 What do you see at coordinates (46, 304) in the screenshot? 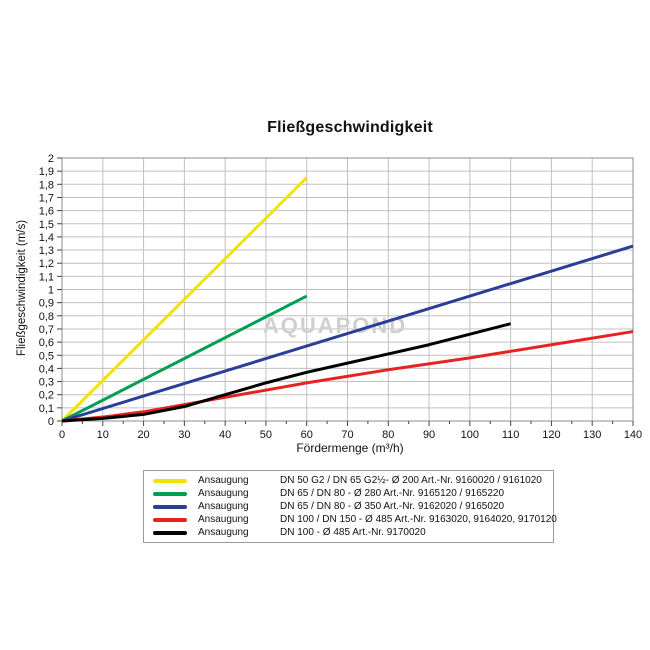
I see `y-tick-label: 0,9` at bounding box center [46, 304].